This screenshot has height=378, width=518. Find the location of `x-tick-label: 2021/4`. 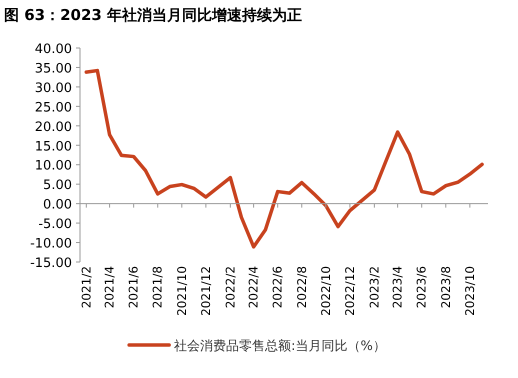

x-tick-label: 2021/4 is located at coordinates (109, 287).